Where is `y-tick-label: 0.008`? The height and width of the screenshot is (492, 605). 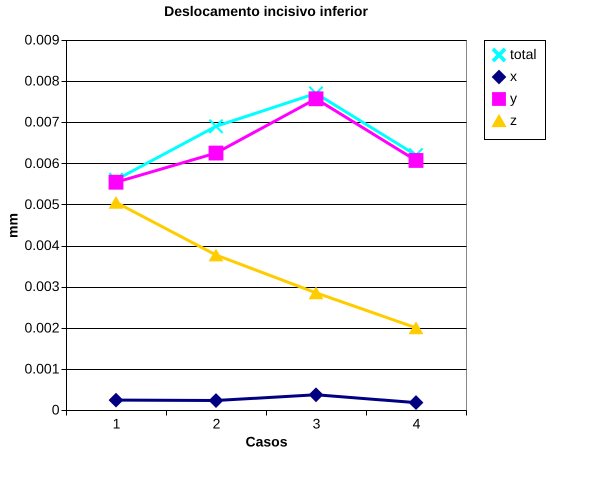 y-tick-label: 0.008 is located at coordinates (42, 80).